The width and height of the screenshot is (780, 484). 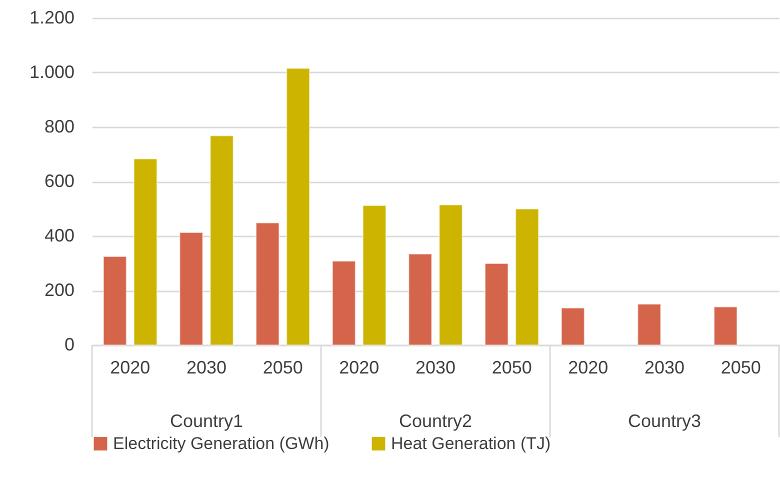 I want to click on y-tick-label: 1.200, so click(x=51, y=18).